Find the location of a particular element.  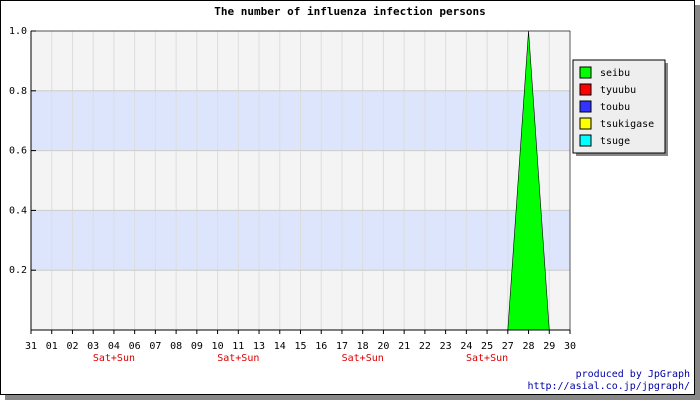

x-tick-label: 31 is located at coordinates (31, 346).